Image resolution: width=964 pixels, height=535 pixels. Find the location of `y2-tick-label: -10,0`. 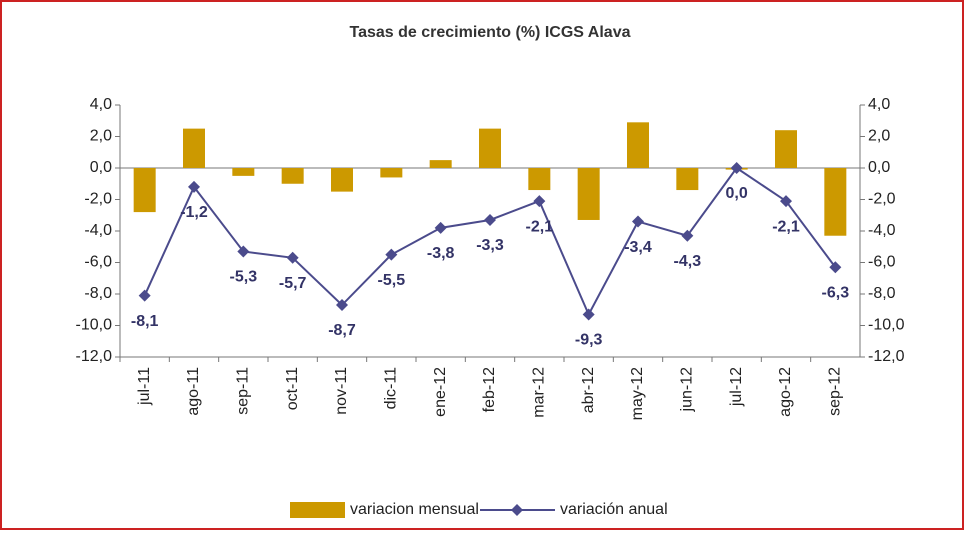

y2-tick-label: -10,0 is located at coordinates (886, 325).